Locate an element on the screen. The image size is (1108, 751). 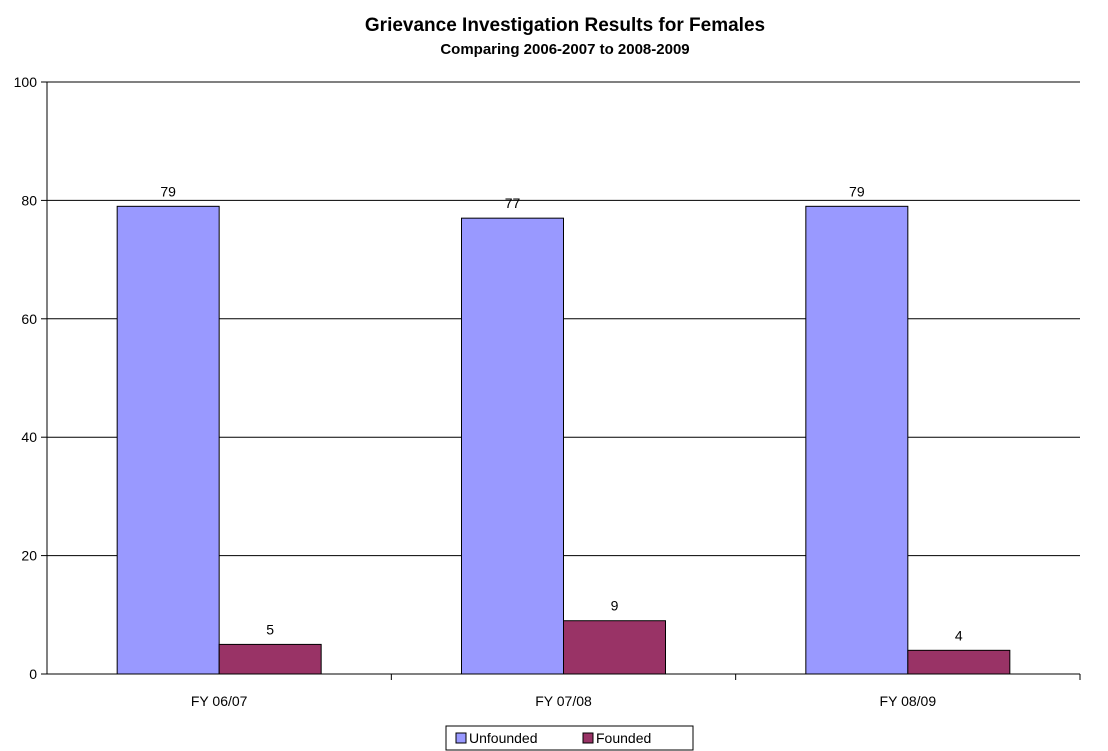
legend-swatch-unfounded is located at coordinates (461, 738).